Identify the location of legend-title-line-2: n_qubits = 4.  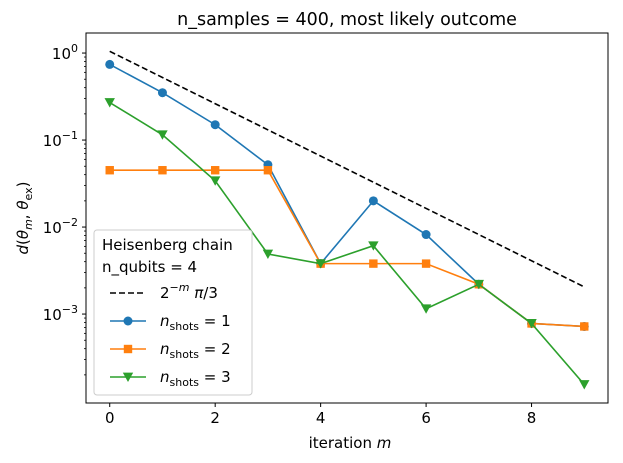
(149, 267).